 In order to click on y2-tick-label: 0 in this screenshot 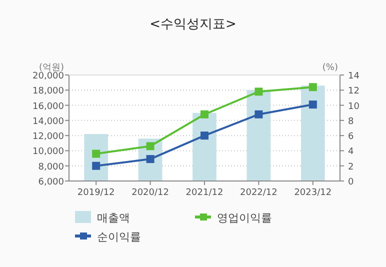, I will do `click(351, 183)`.